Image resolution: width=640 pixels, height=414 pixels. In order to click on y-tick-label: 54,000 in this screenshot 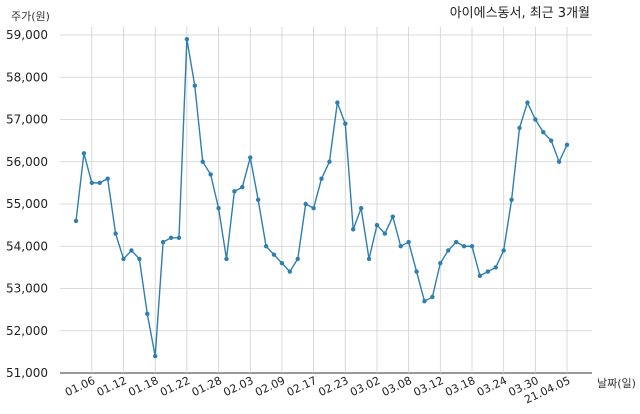, I will do `click(27, 246)`.